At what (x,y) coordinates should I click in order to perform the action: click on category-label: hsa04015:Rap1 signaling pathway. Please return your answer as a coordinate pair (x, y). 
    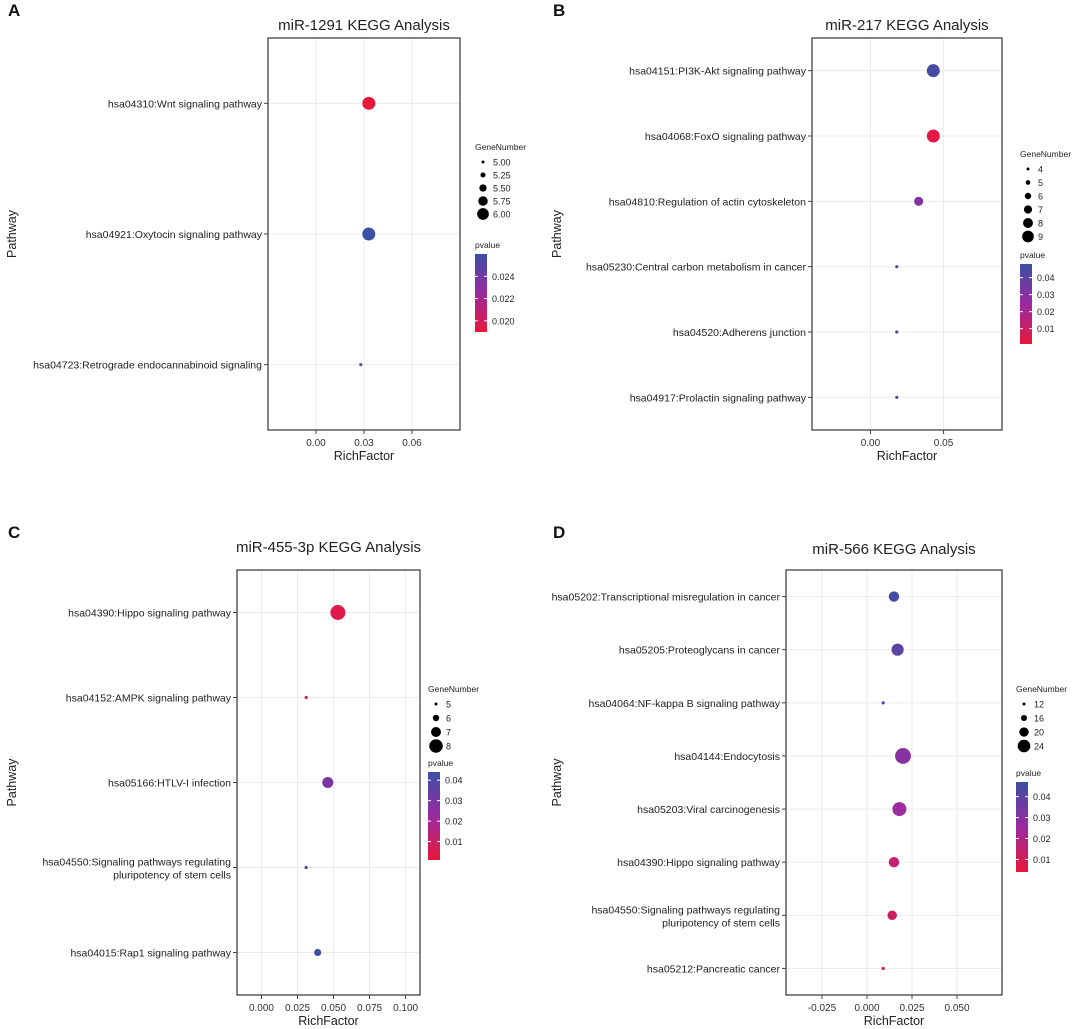
    Looking at the image, I should click on (150, 954).